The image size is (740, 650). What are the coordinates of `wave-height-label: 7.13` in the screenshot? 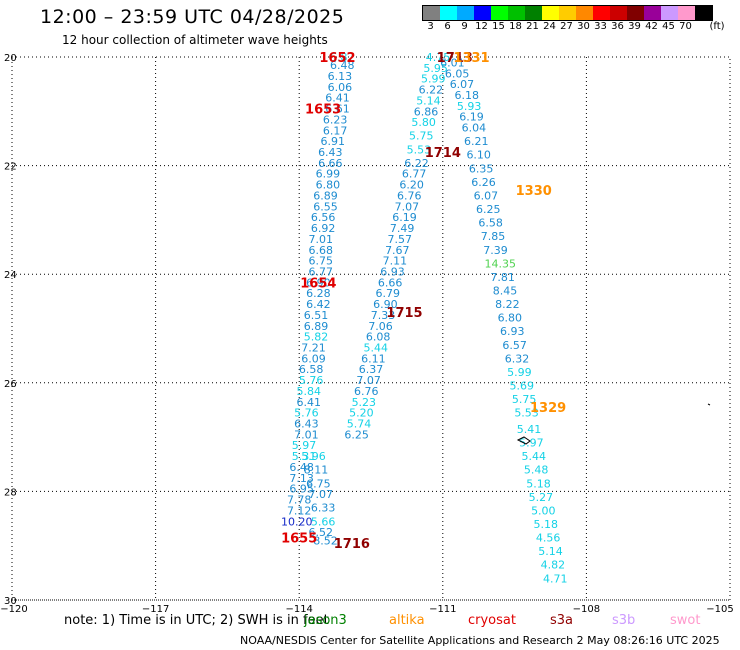 It's located at (301, 478).